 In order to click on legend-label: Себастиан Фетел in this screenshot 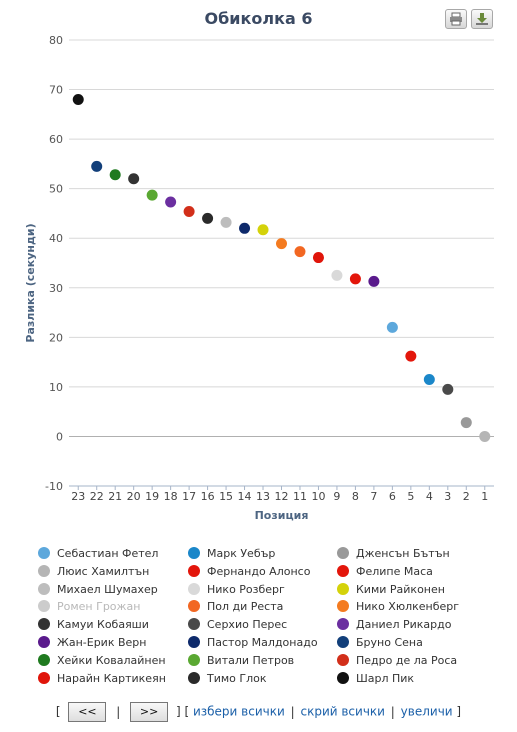, I will do `click(108, 553)`.